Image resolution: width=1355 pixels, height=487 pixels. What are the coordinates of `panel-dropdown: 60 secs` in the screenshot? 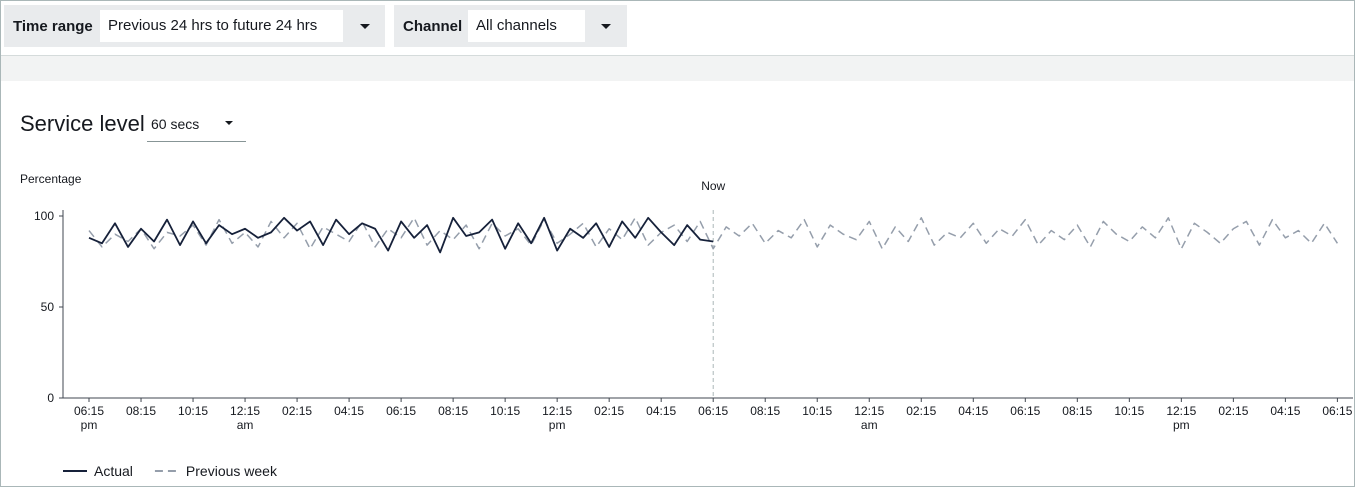 It's located at (196, 124).